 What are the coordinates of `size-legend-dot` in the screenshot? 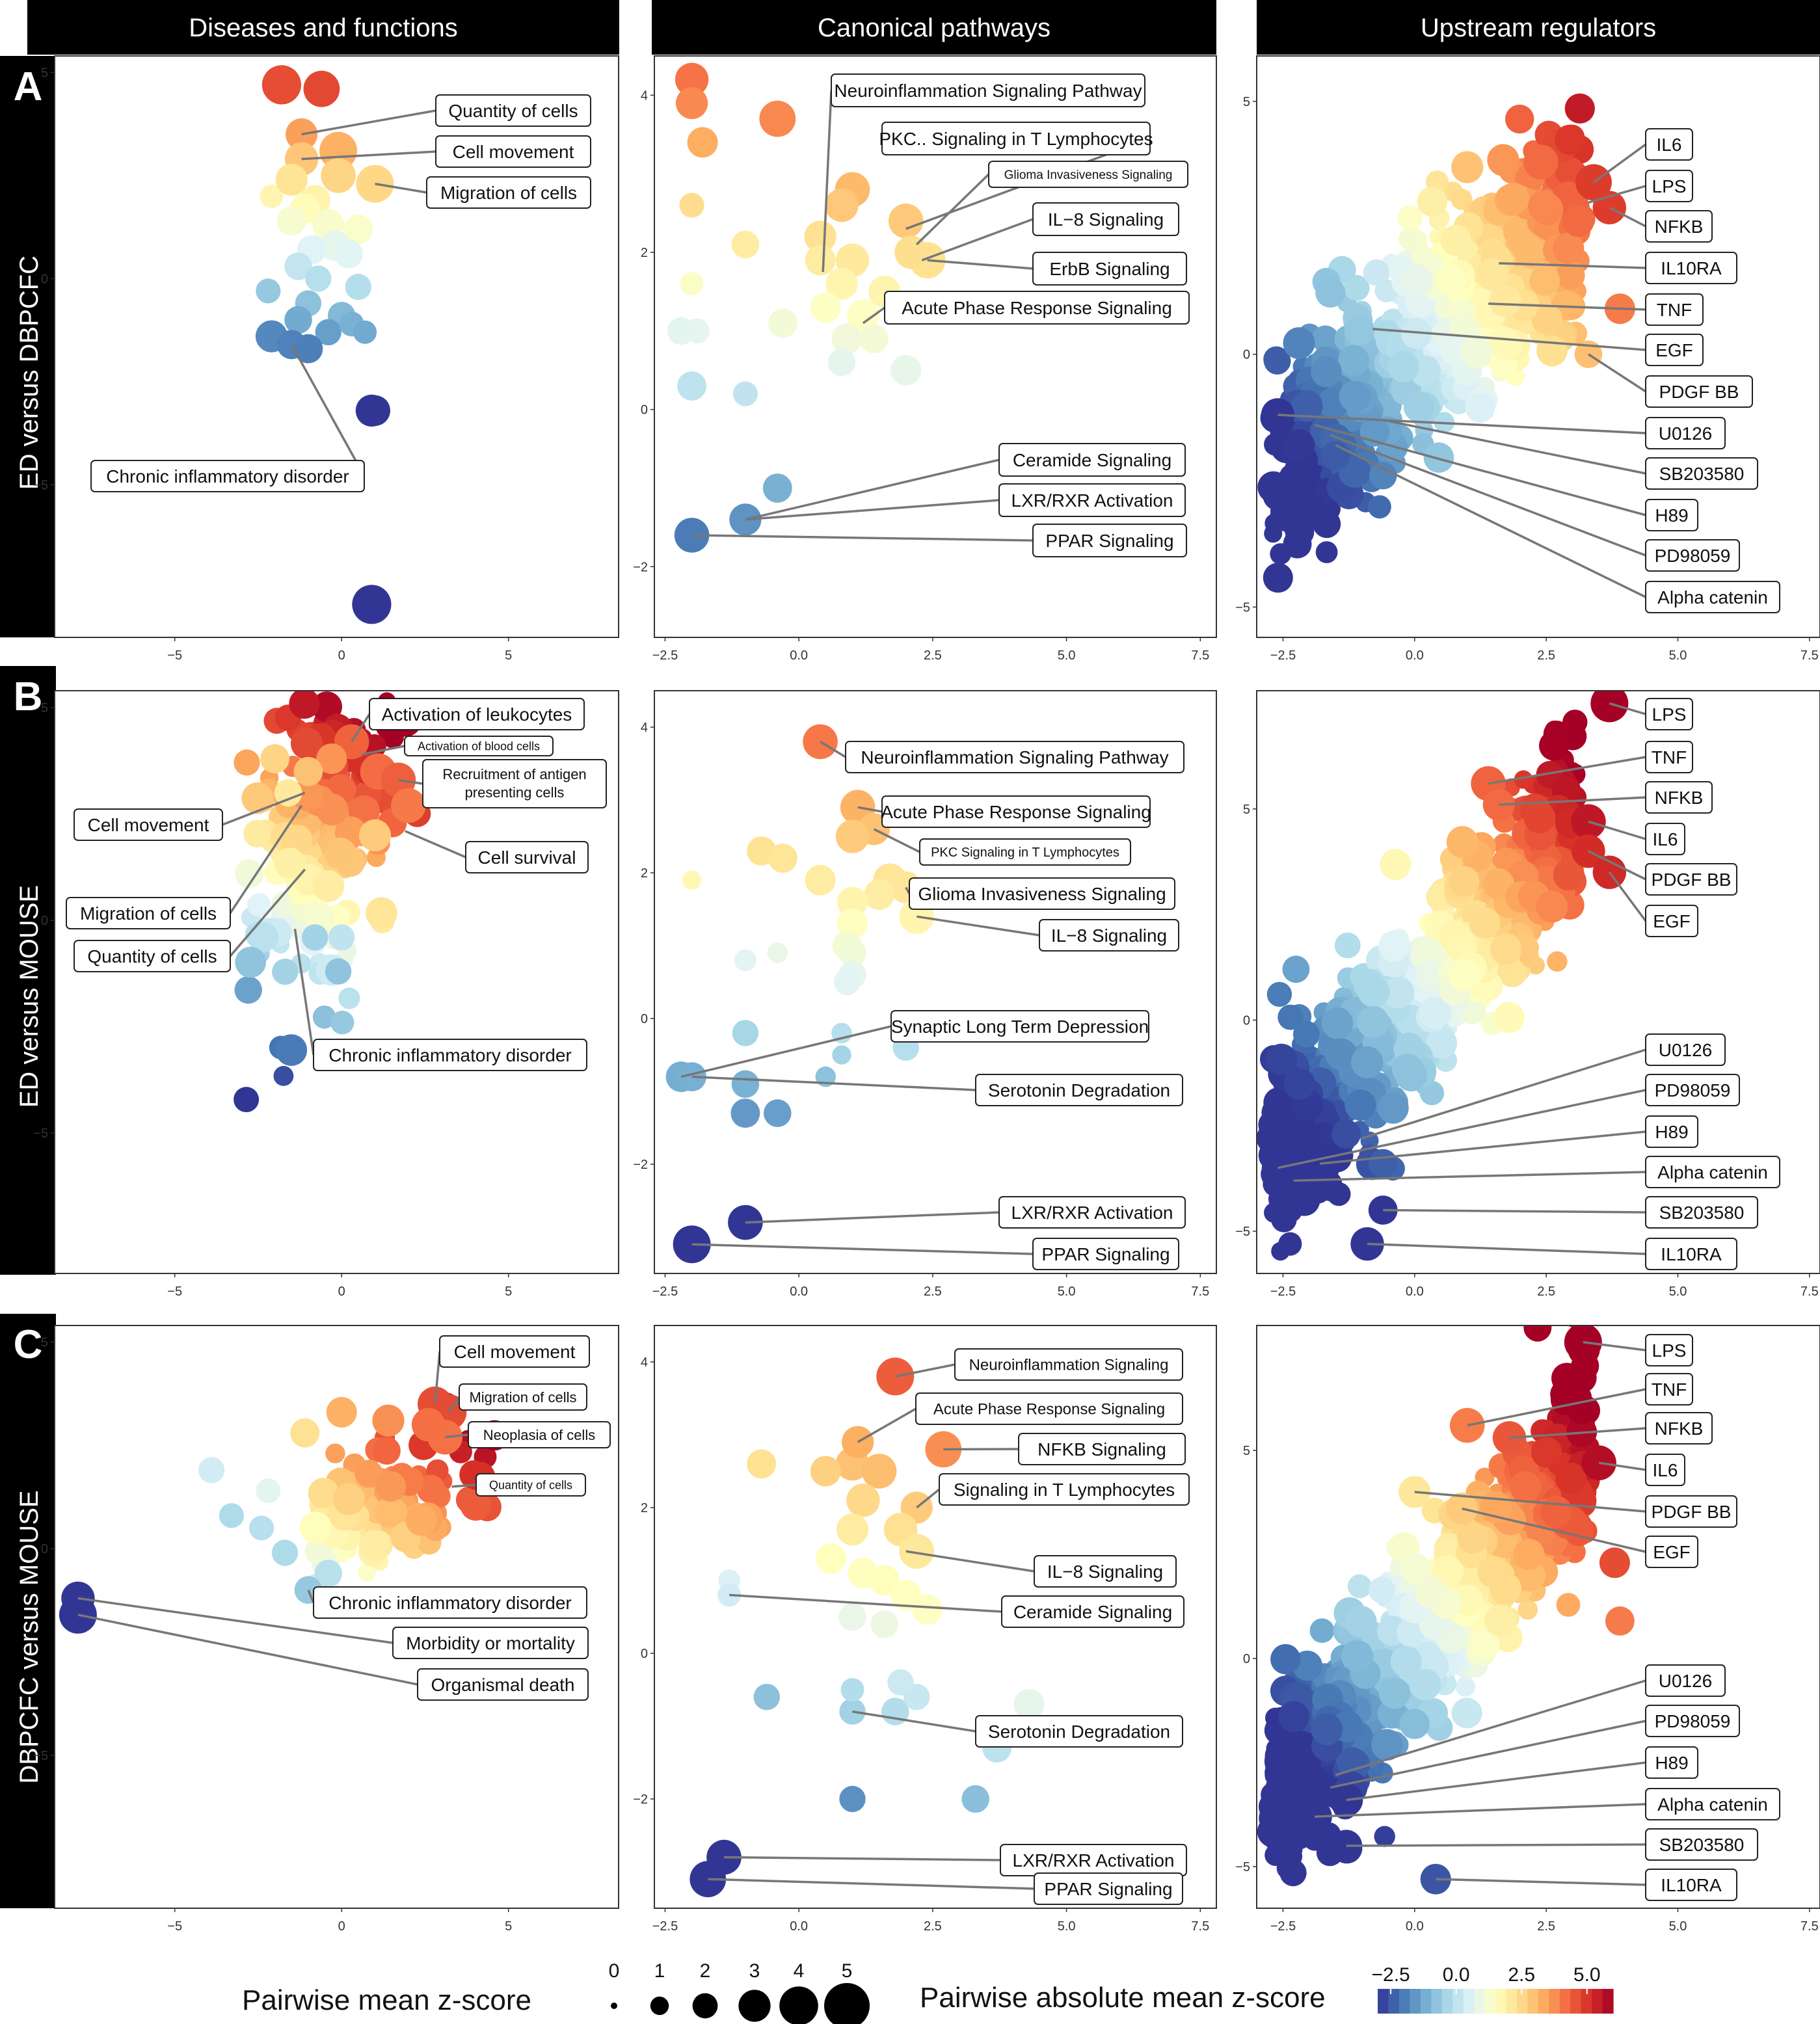 It's located at (754, 2006).